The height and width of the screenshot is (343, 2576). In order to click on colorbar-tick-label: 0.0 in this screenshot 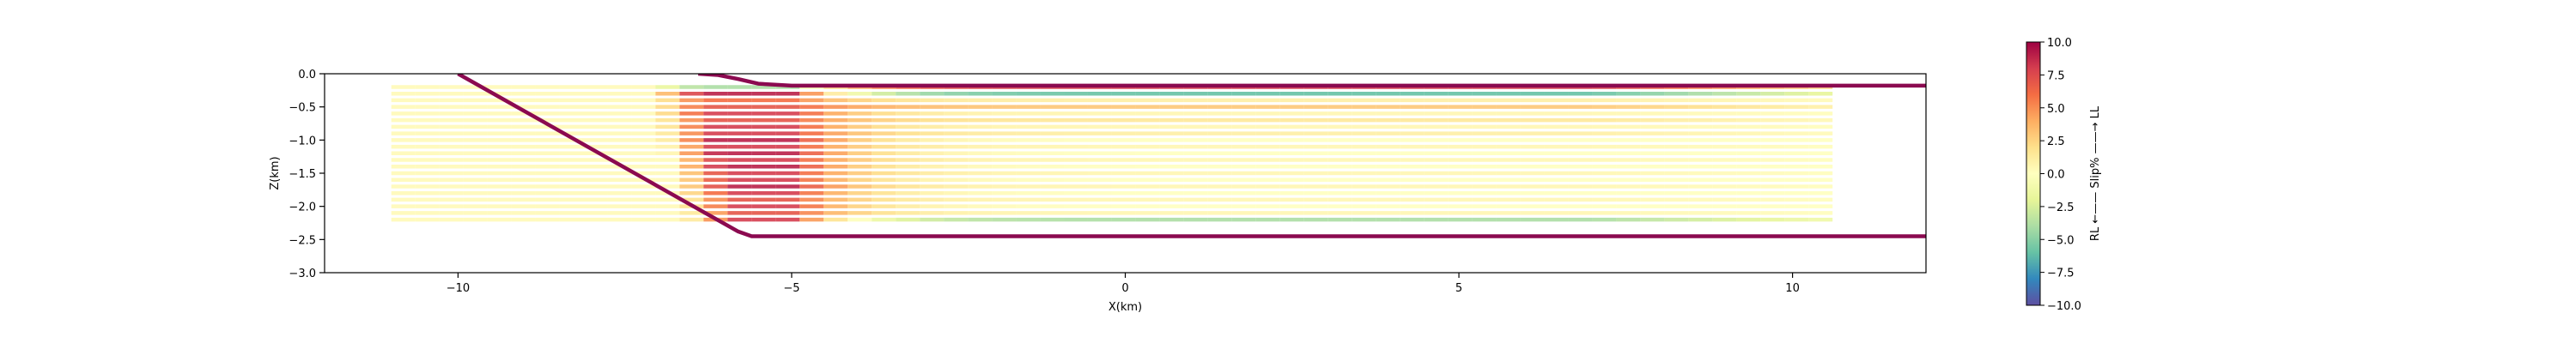, I will do `click(2056, 176)`.